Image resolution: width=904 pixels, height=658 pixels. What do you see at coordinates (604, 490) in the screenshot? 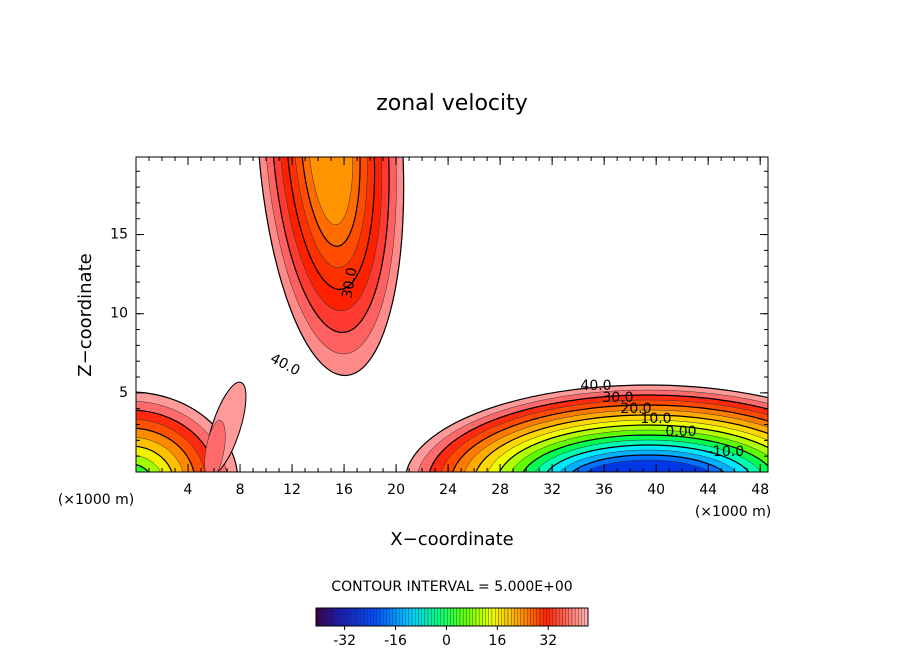
I see `x-tick-label: 36` at bounding box center [604, 490].